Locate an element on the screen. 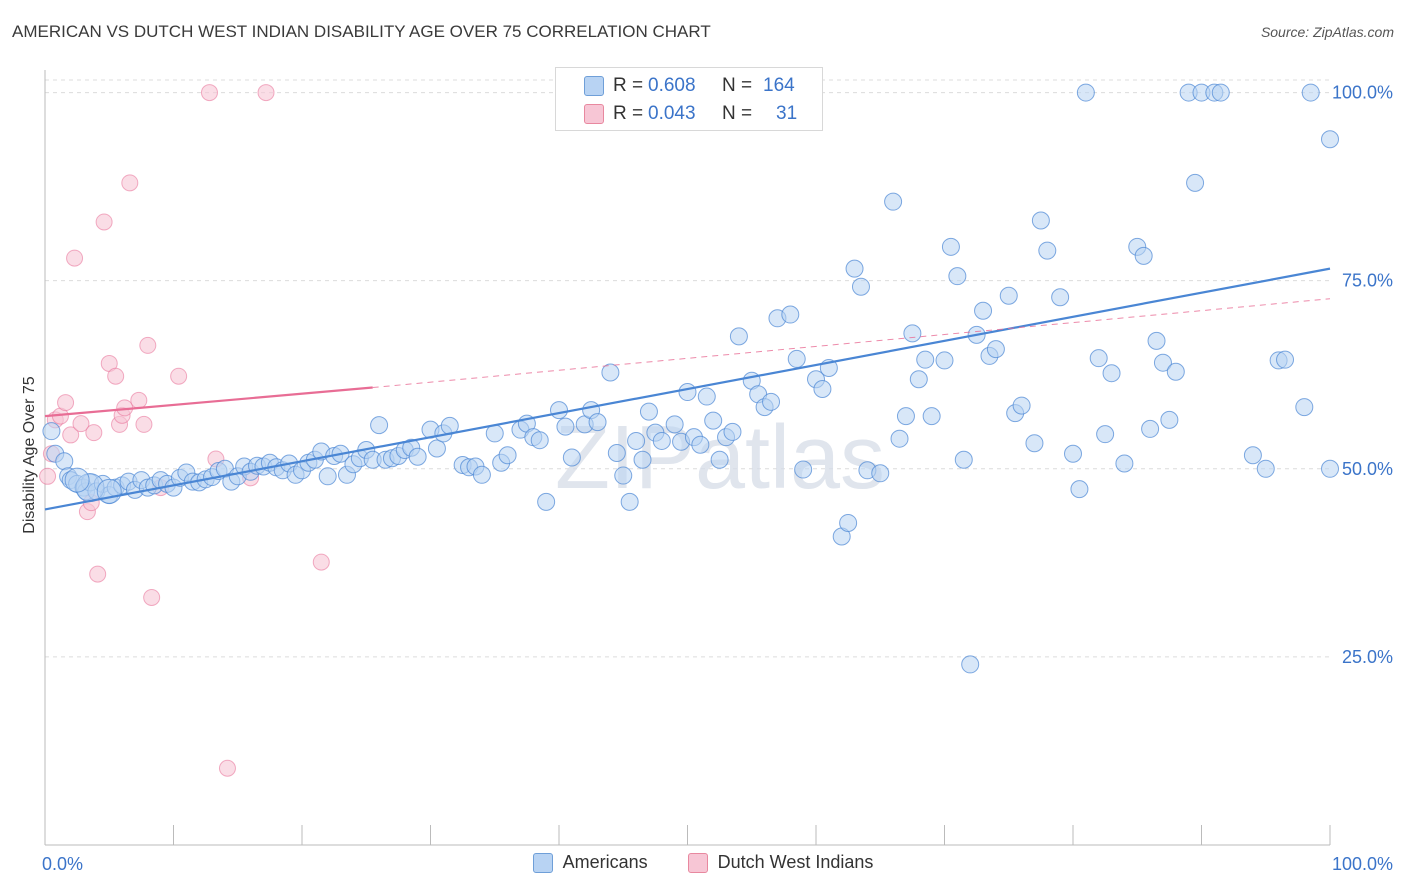  source-label: Source: ZipAtlas.com is located at coordinates (1327, 32).